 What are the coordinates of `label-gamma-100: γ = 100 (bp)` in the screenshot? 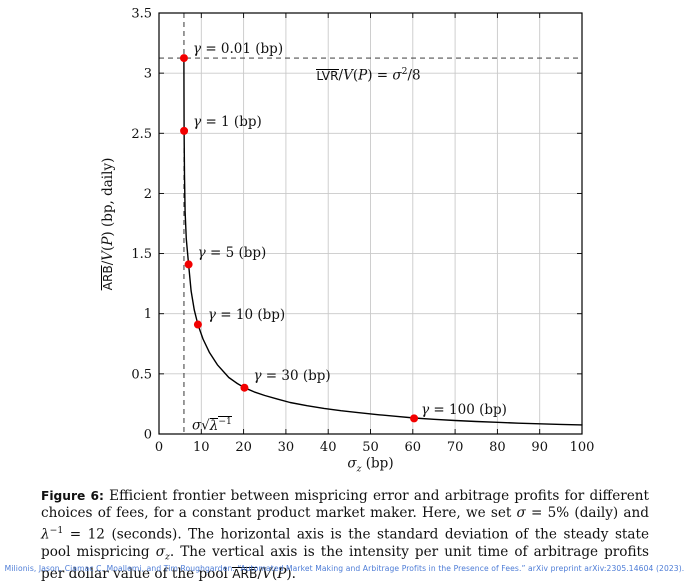 It's located at (464, 410).